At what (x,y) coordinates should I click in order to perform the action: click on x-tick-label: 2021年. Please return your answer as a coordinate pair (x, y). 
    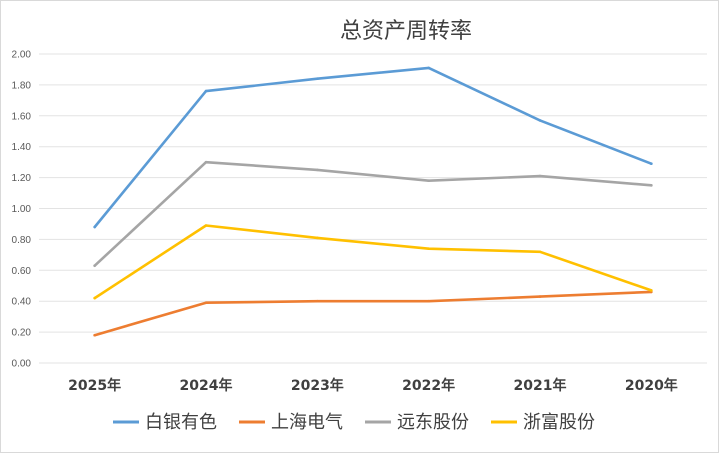
    Looking at the image, I should click on (540, 385).